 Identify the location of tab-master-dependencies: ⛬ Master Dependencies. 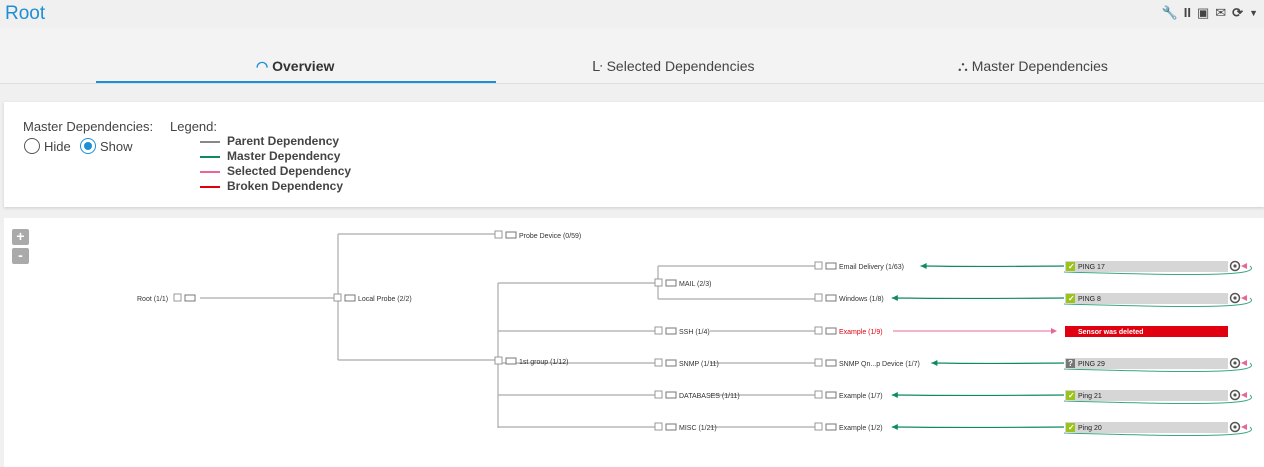
(1033, 66).